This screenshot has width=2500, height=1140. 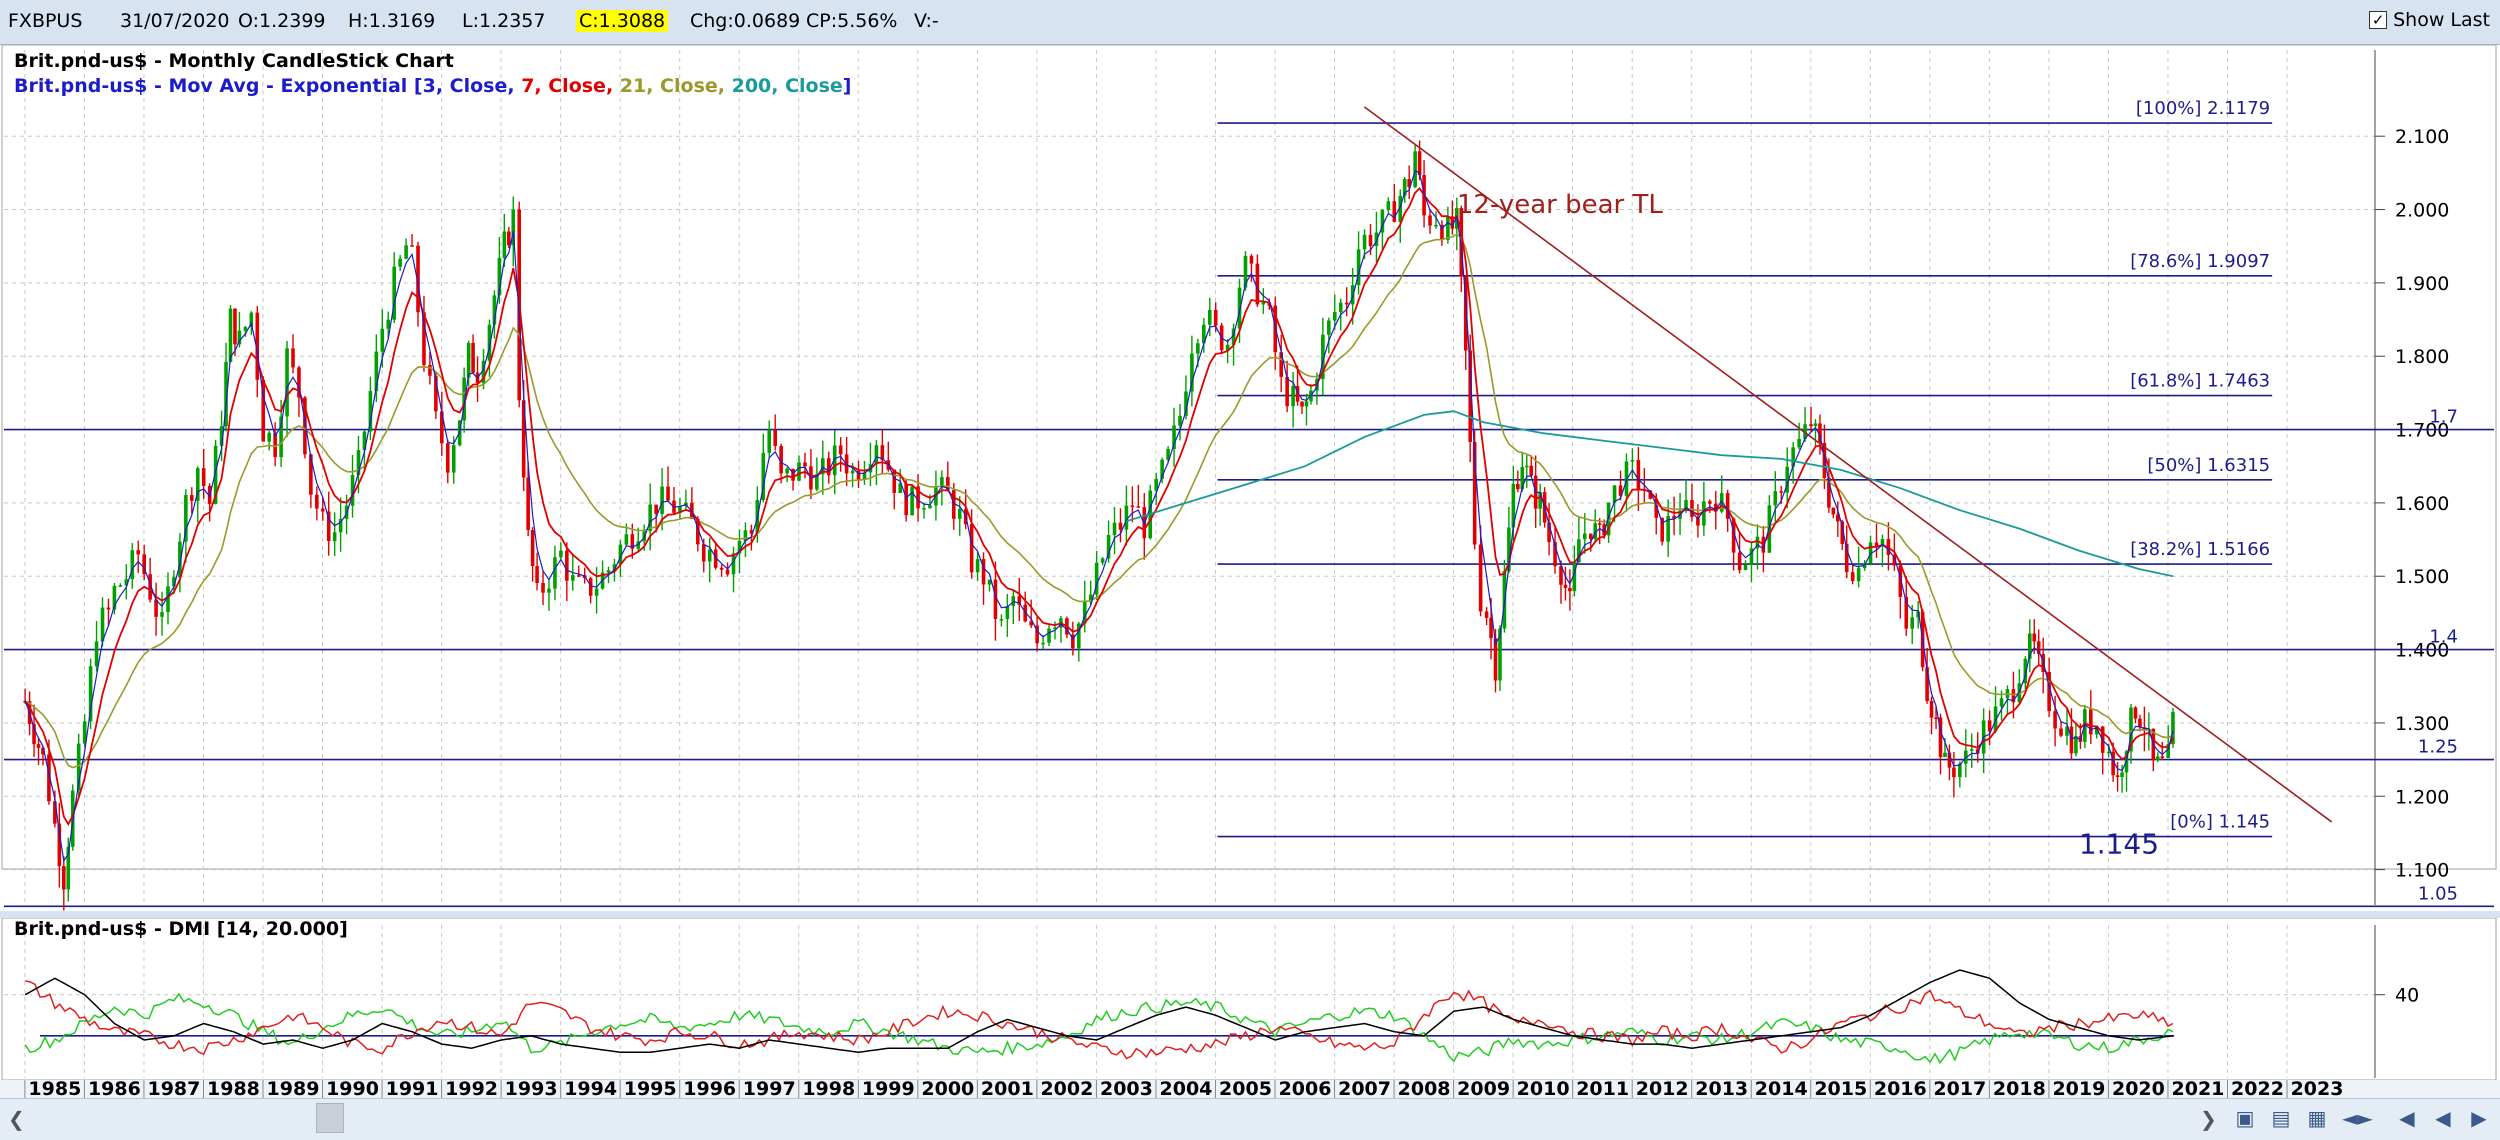 What do you see at coordinates (2203, 108) in the screenshot?
I see `fib-level-label: [100%] 2.1179` at bounding box center [2203, 108].